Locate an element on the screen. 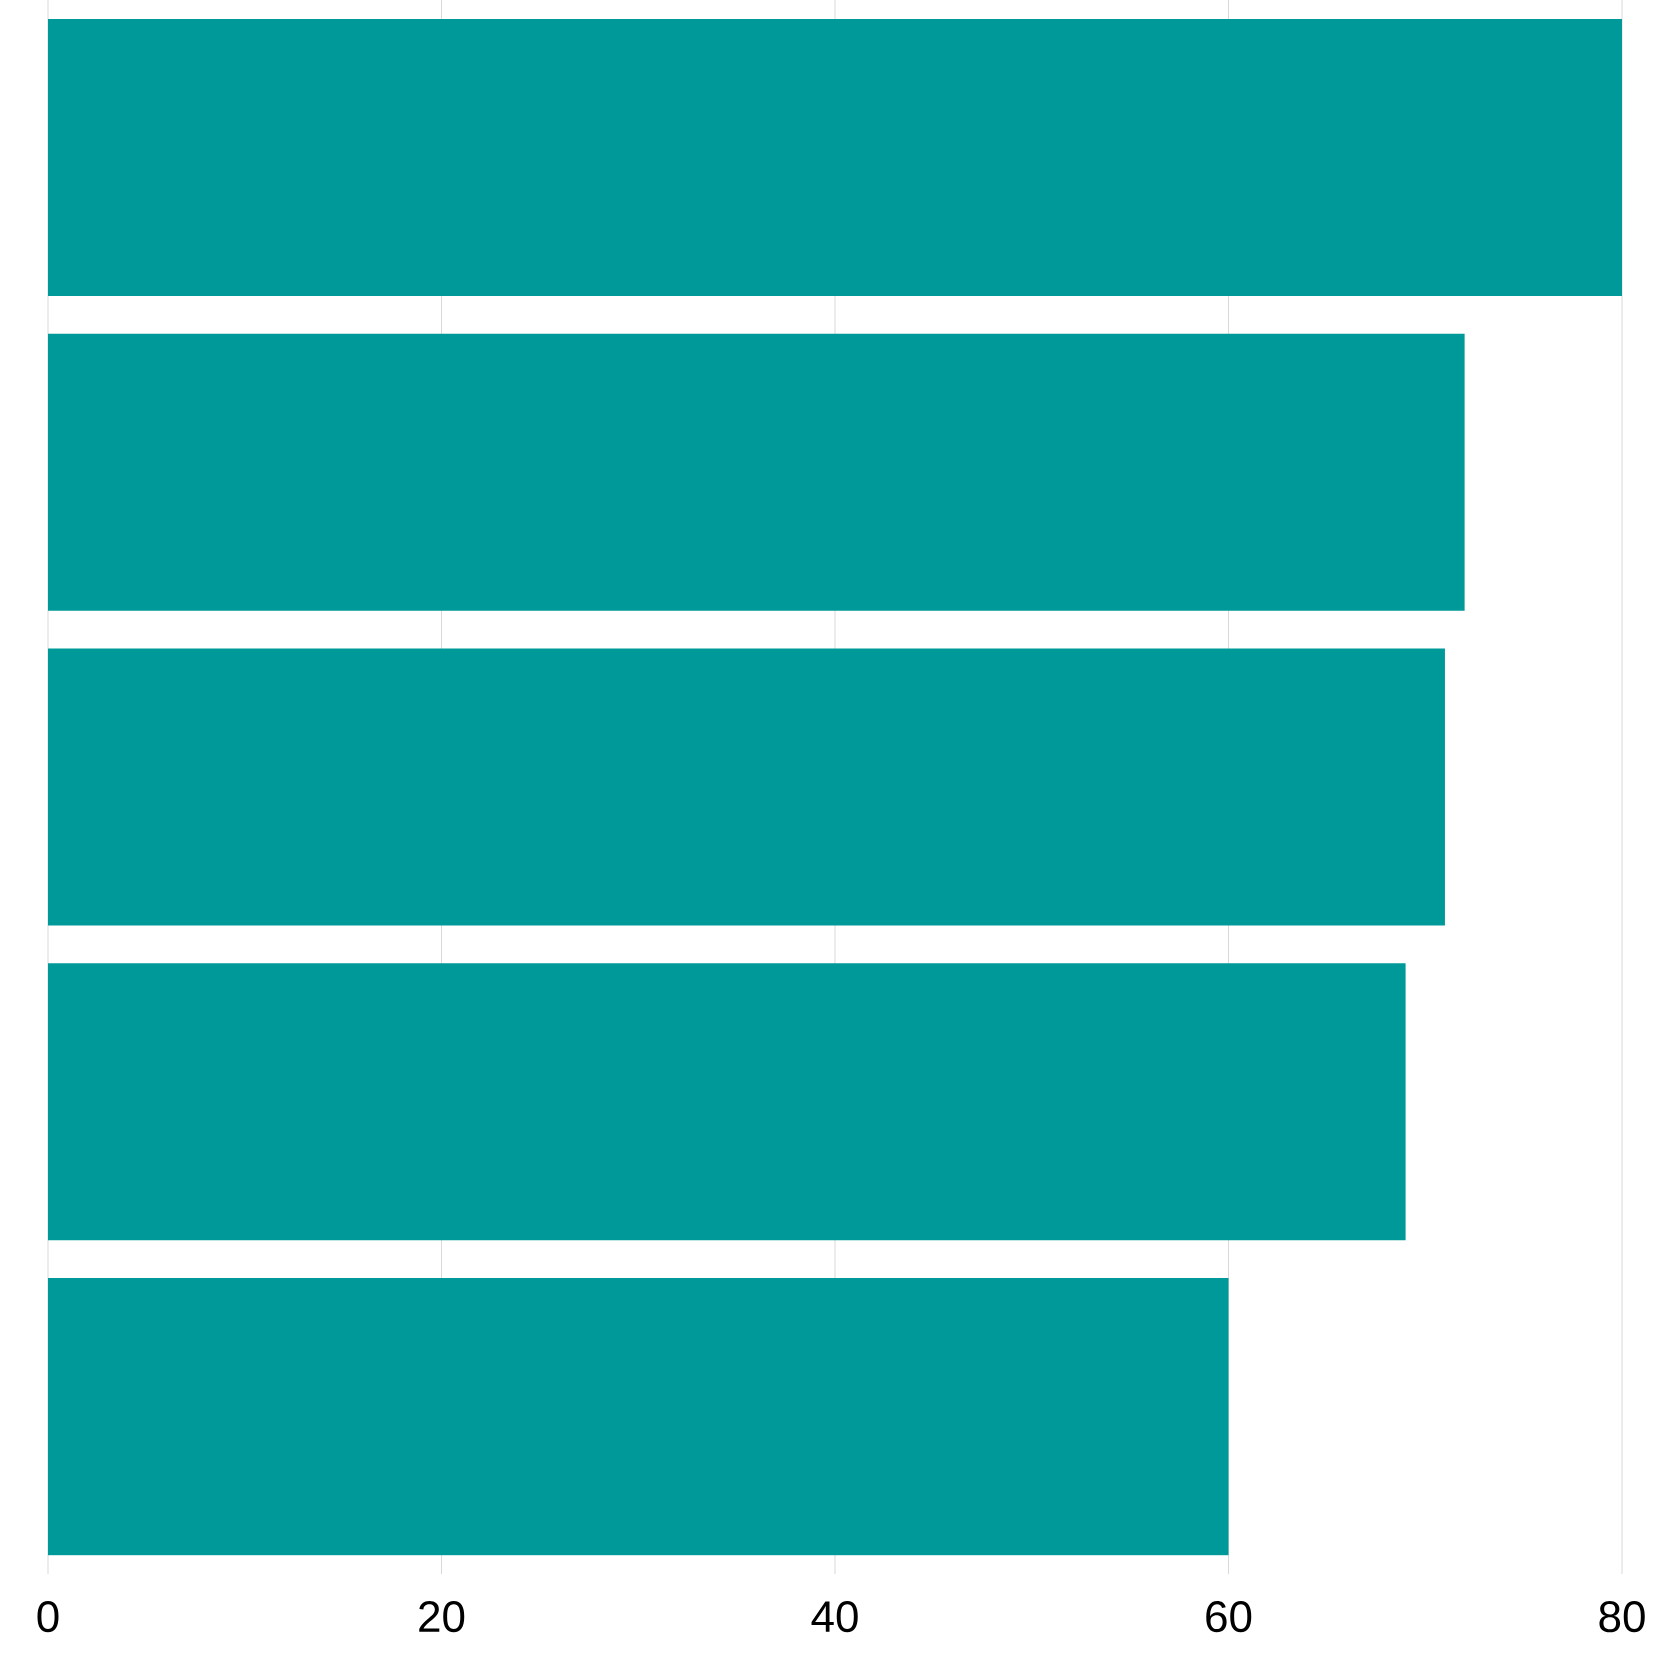 This screenshot has width=1680, height=1680. x-tick-label: 20 is located at coordinates (442, 1617).